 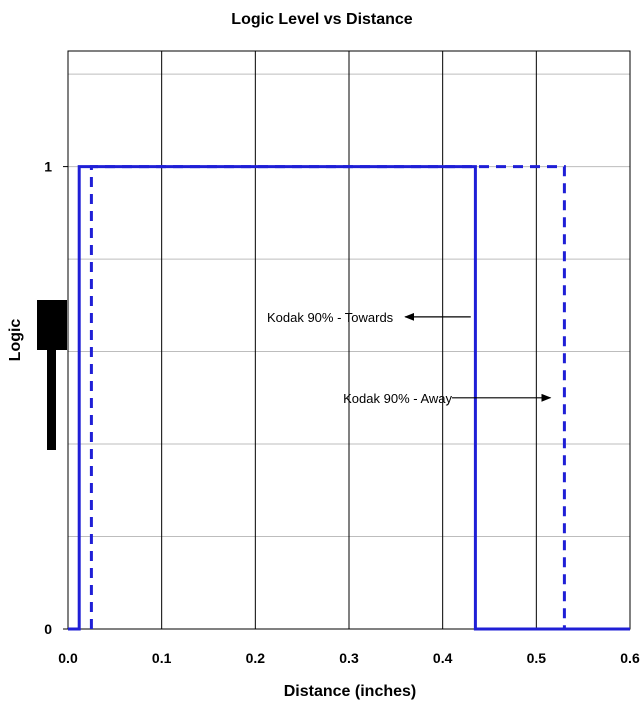 I want to click on y-tick-label: 1, so click(x=48, y=167).